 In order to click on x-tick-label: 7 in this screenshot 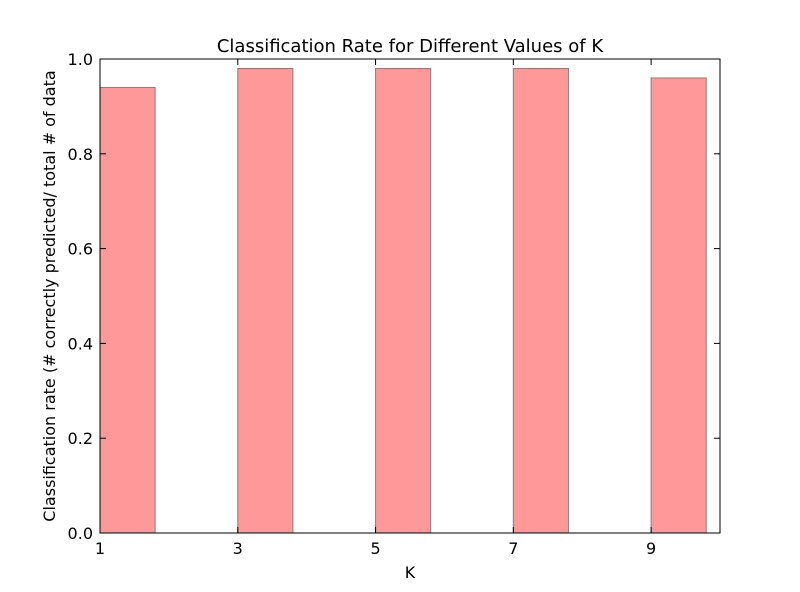, I will do `click(513, 548)`.